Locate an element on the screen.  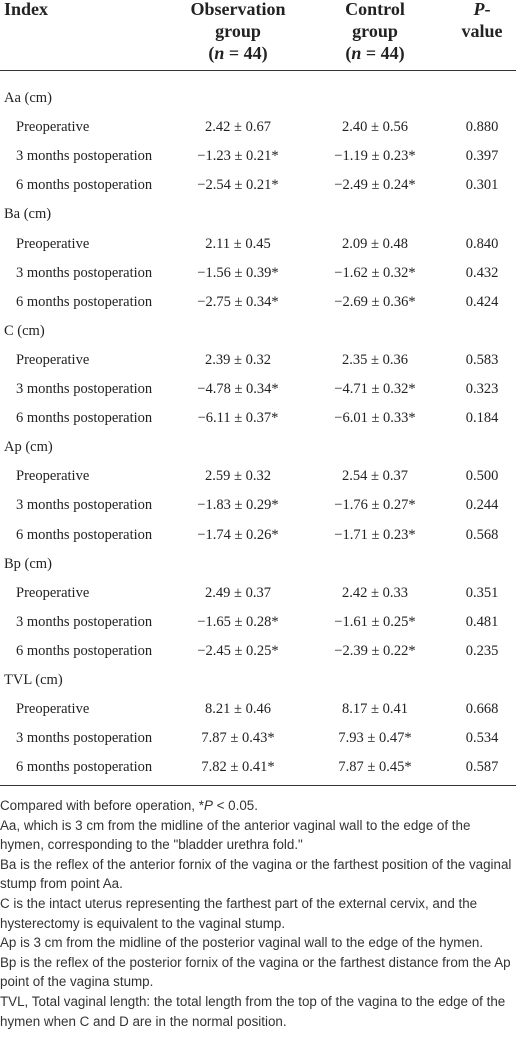
text-run: - is located at coordinates (487, 9).